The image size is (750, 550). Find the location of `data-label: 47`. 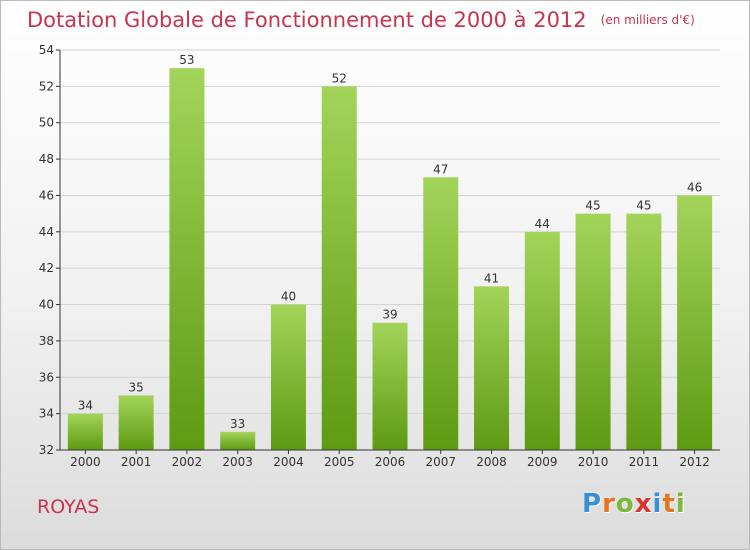

data-label: 47 is located at coordinates (440, 169).